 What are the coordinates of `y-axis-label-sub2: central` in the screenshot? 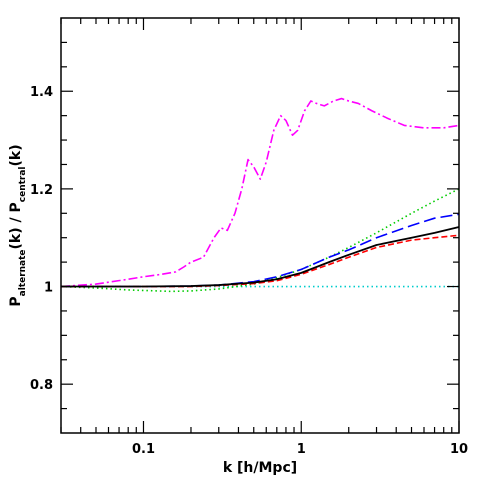 It's located at (23, 184).